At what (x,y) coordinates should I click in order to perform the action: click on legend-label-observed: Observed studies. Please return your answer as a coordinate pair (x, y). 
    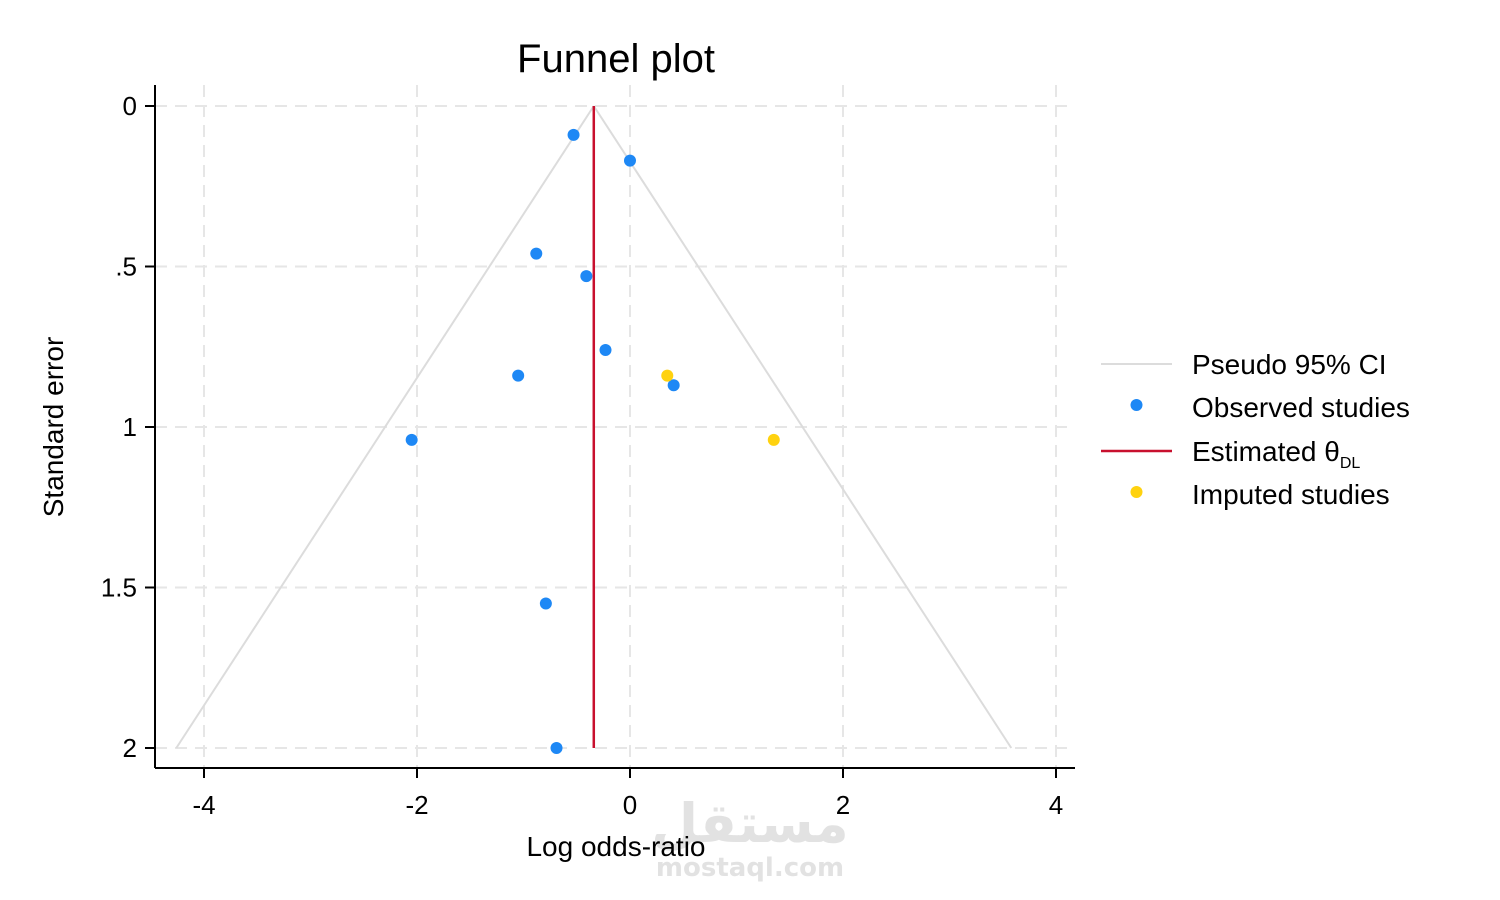
    Looking at the image, I should click on (1301, 407).